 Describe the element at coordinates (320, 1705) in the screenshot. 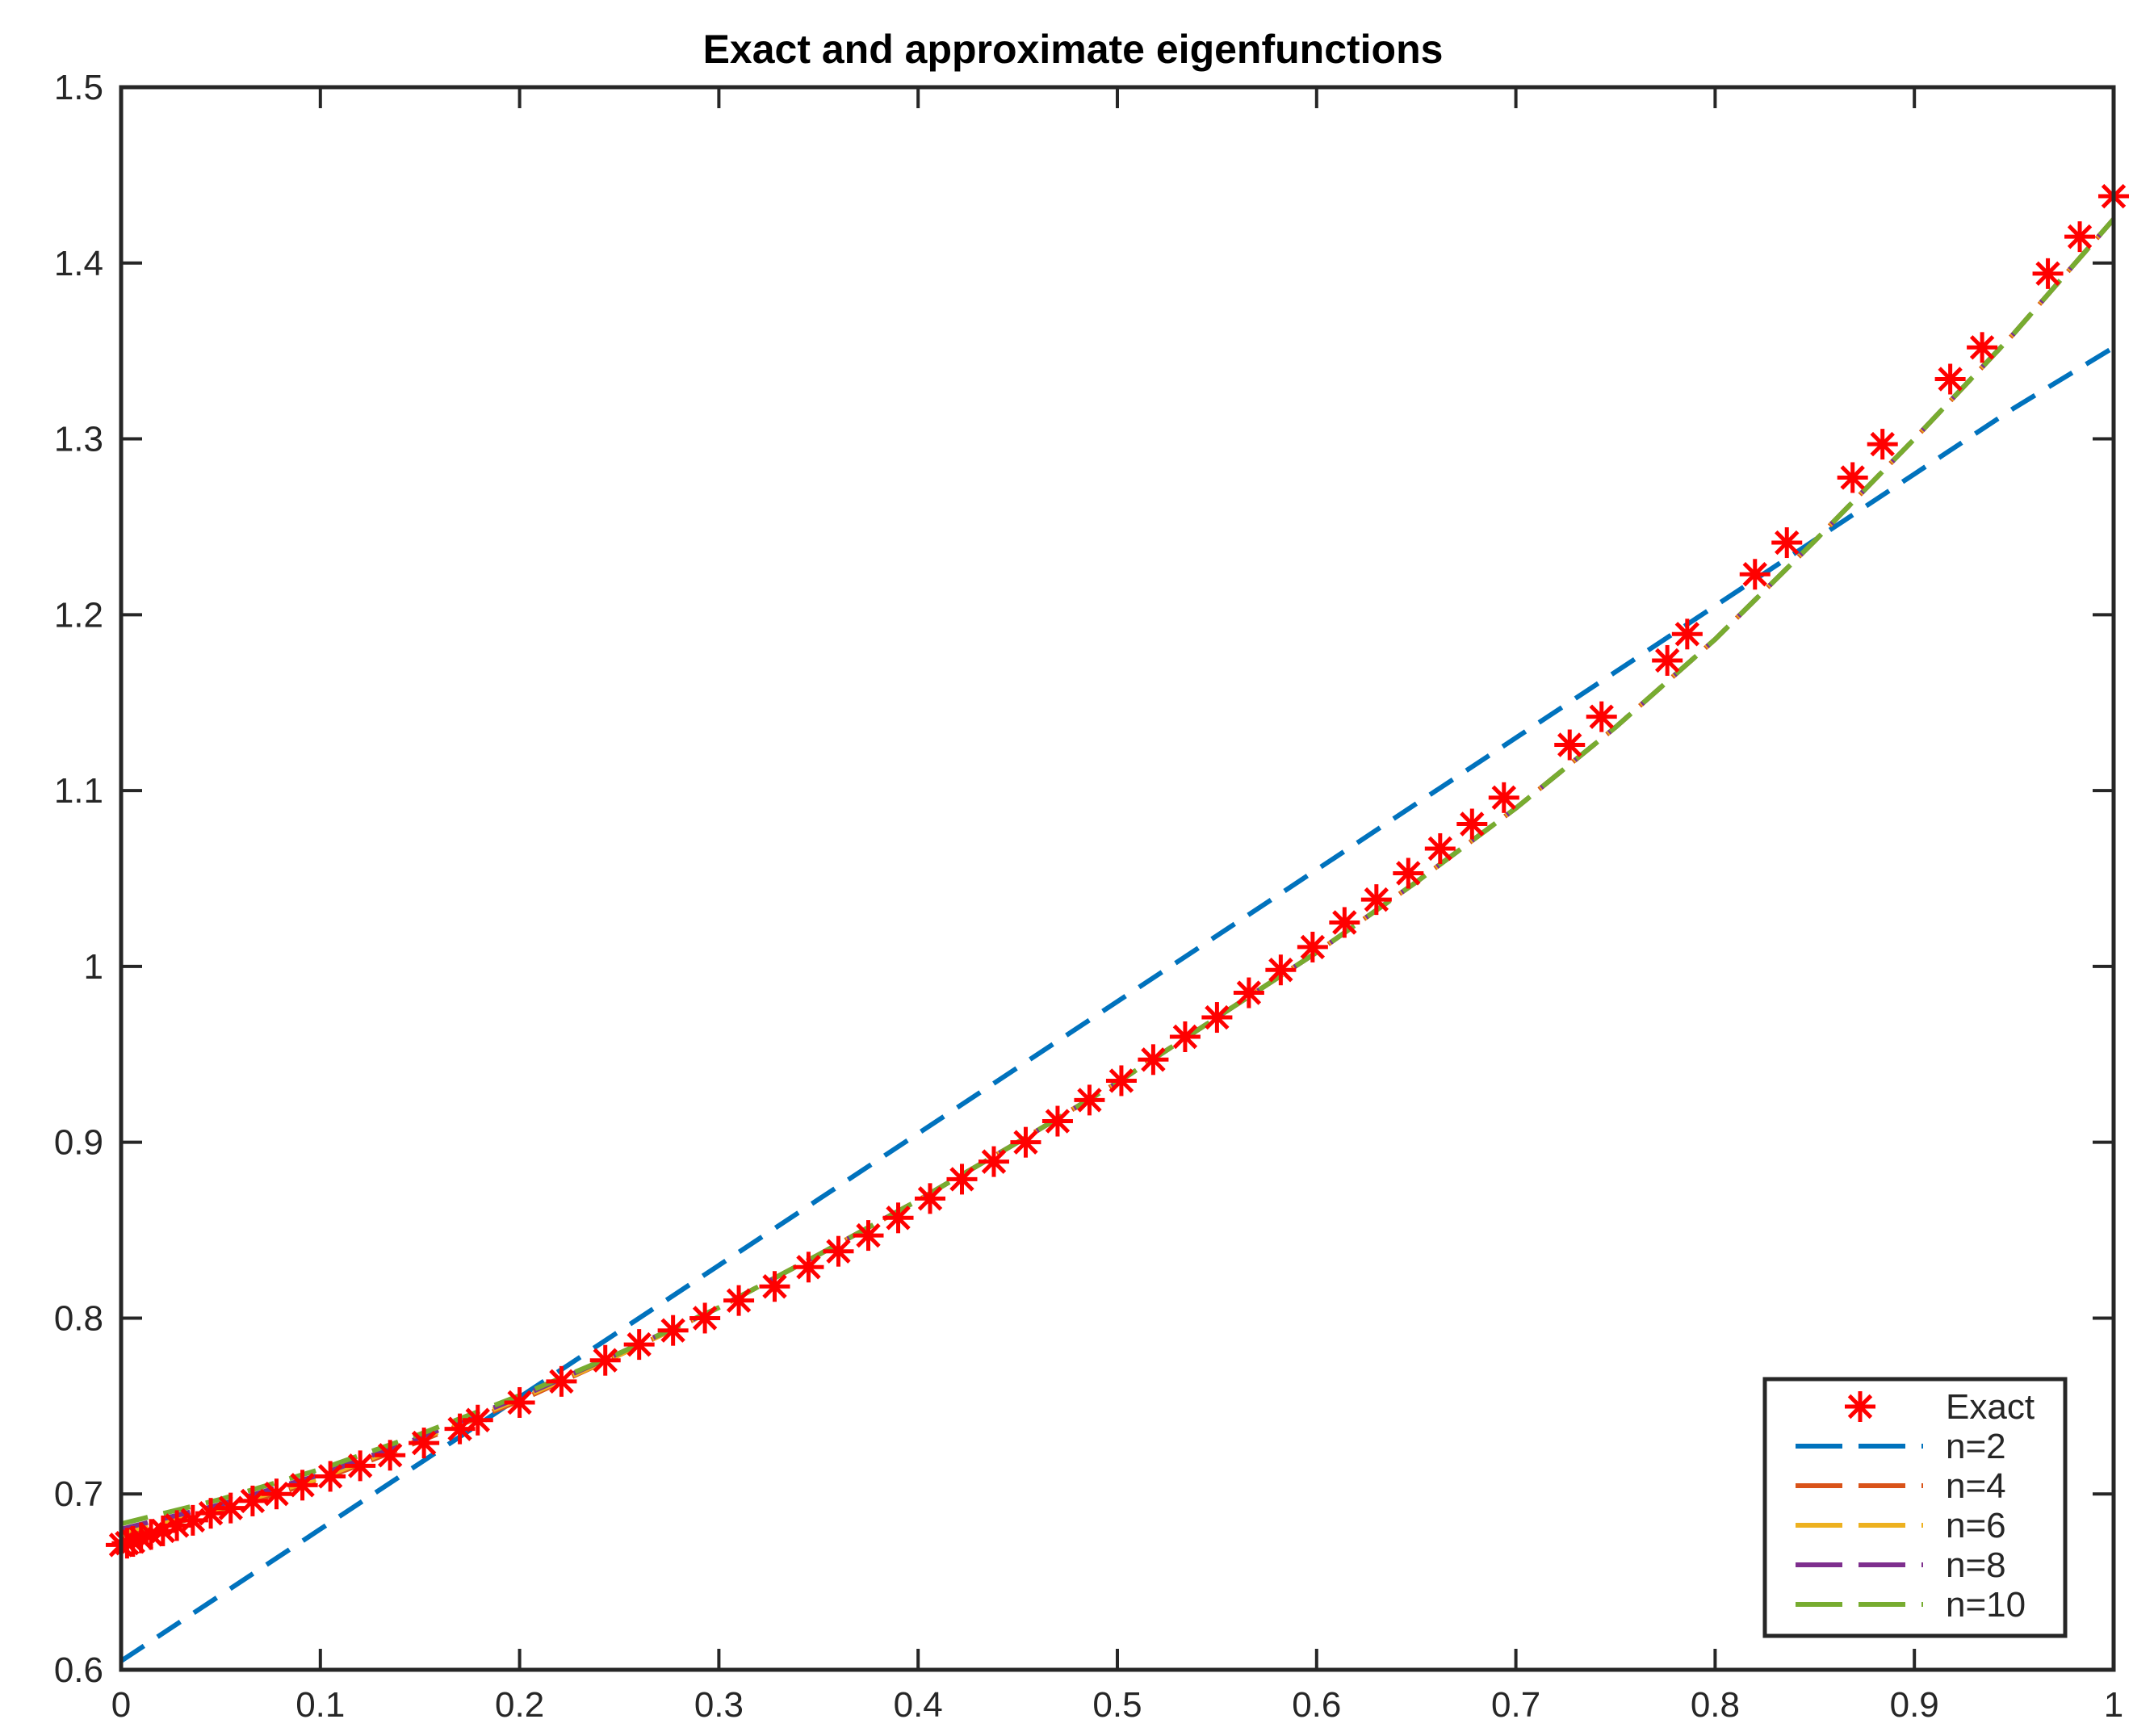

I see `x-tick-label: 0.1` at that location.